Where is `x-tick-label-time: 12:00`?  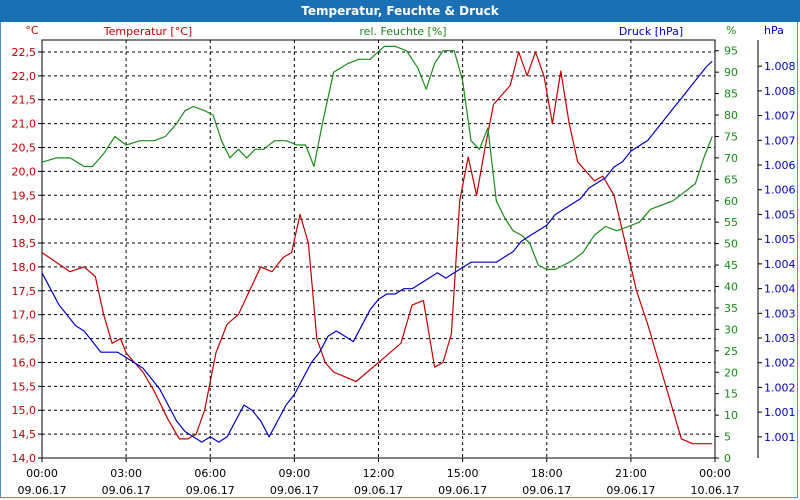 x-tick-label-time: 12:00 is located at coordinates (379, 473).